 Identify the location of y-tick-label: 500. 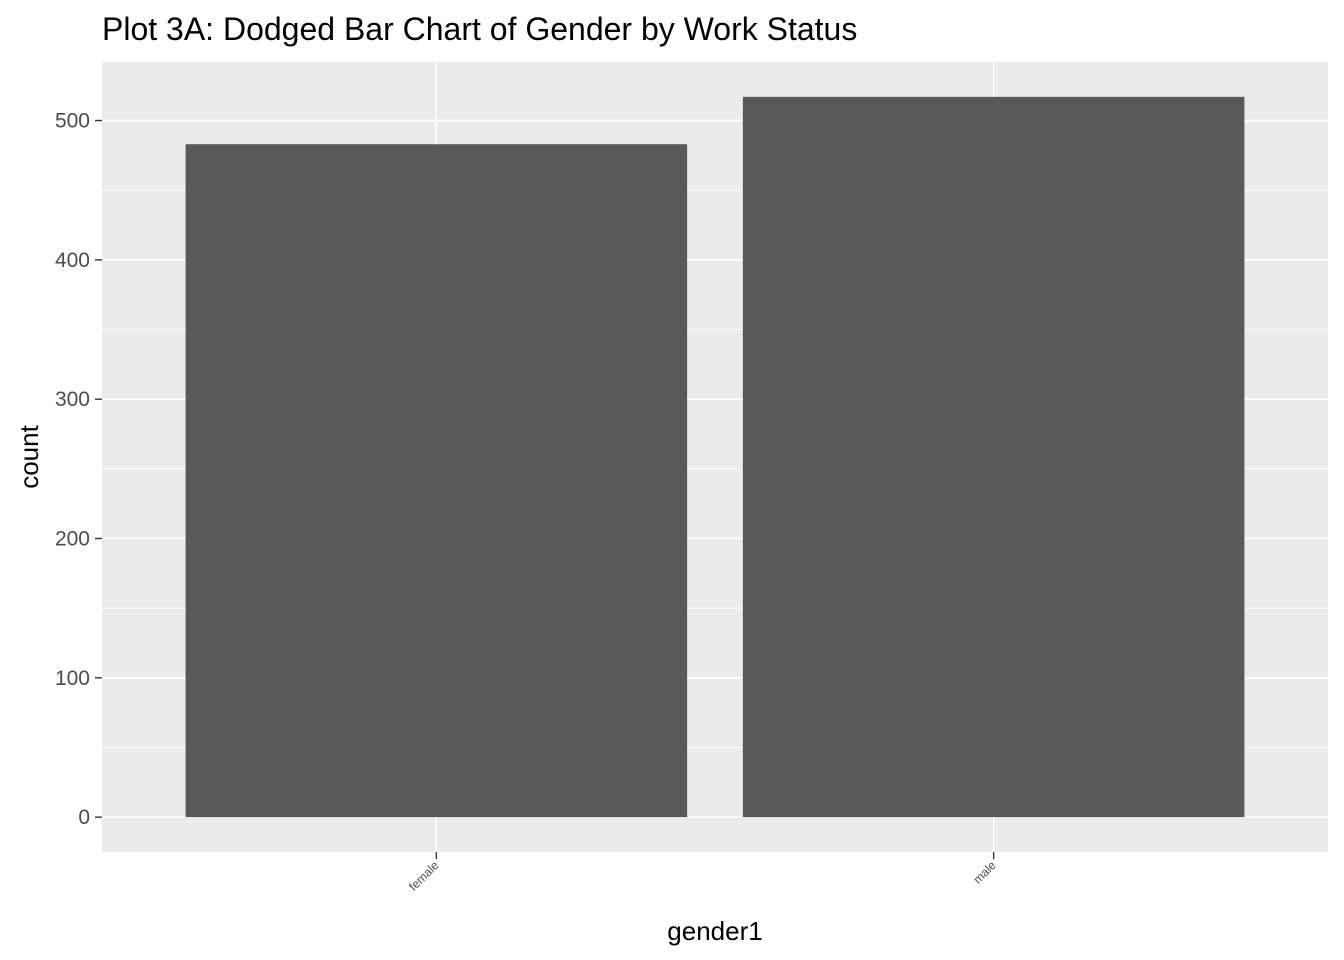
(72, 121).